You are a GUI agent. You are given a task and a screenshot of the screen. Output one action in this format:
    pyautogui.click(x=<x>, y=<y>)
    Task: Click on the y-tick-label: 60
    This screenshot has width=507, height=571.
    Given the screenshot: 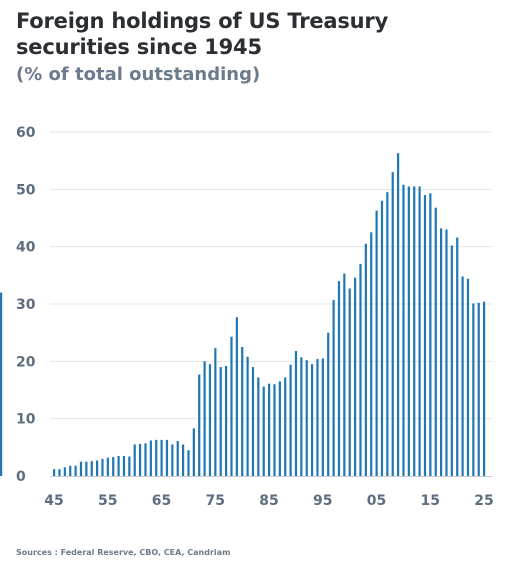 What is the action you would take?
    pyautogui.click(x=26, y=133)
    